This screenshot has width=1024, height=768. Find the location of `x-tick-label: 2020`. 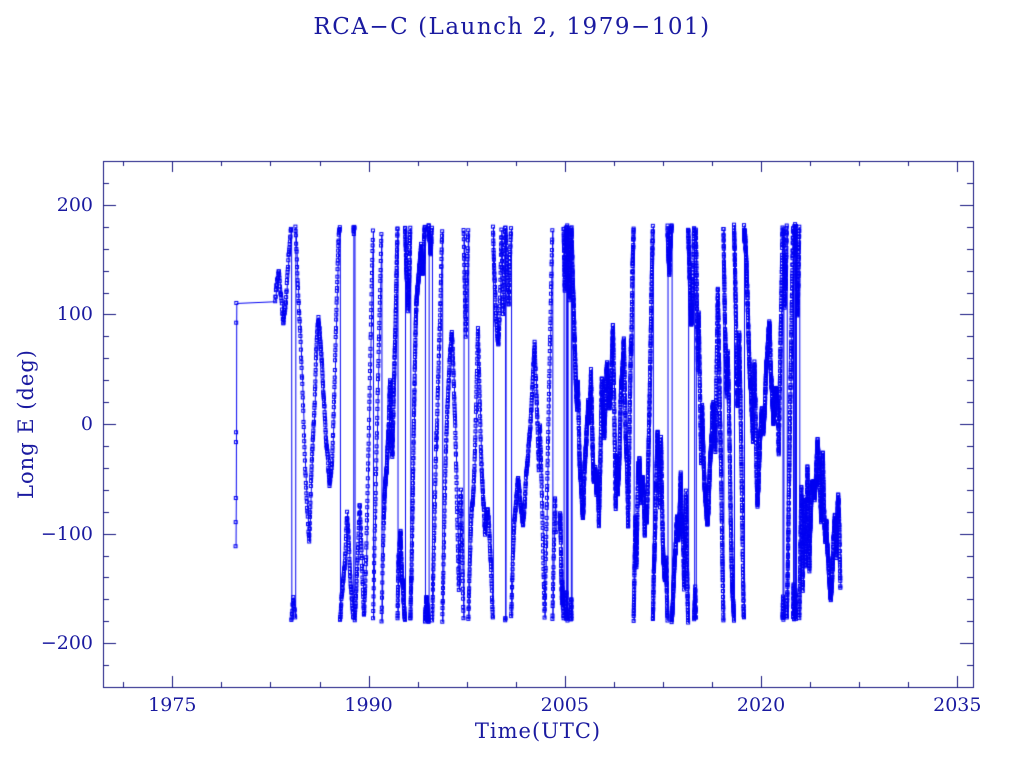

x-tick-label: 2020 is located at coordinates (761, 705).